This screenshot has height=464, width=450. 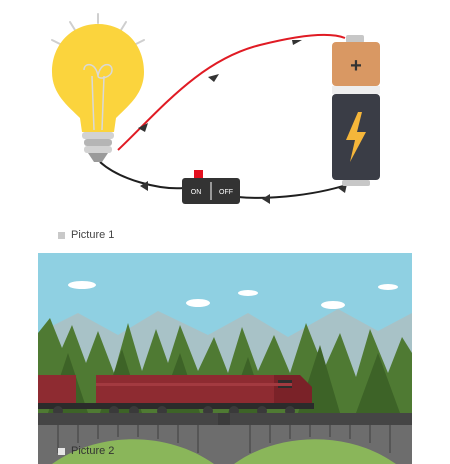 What do you see at coordinates (224, 451) in the screenshot?
I see `grass` at bounding box center [224, 451].